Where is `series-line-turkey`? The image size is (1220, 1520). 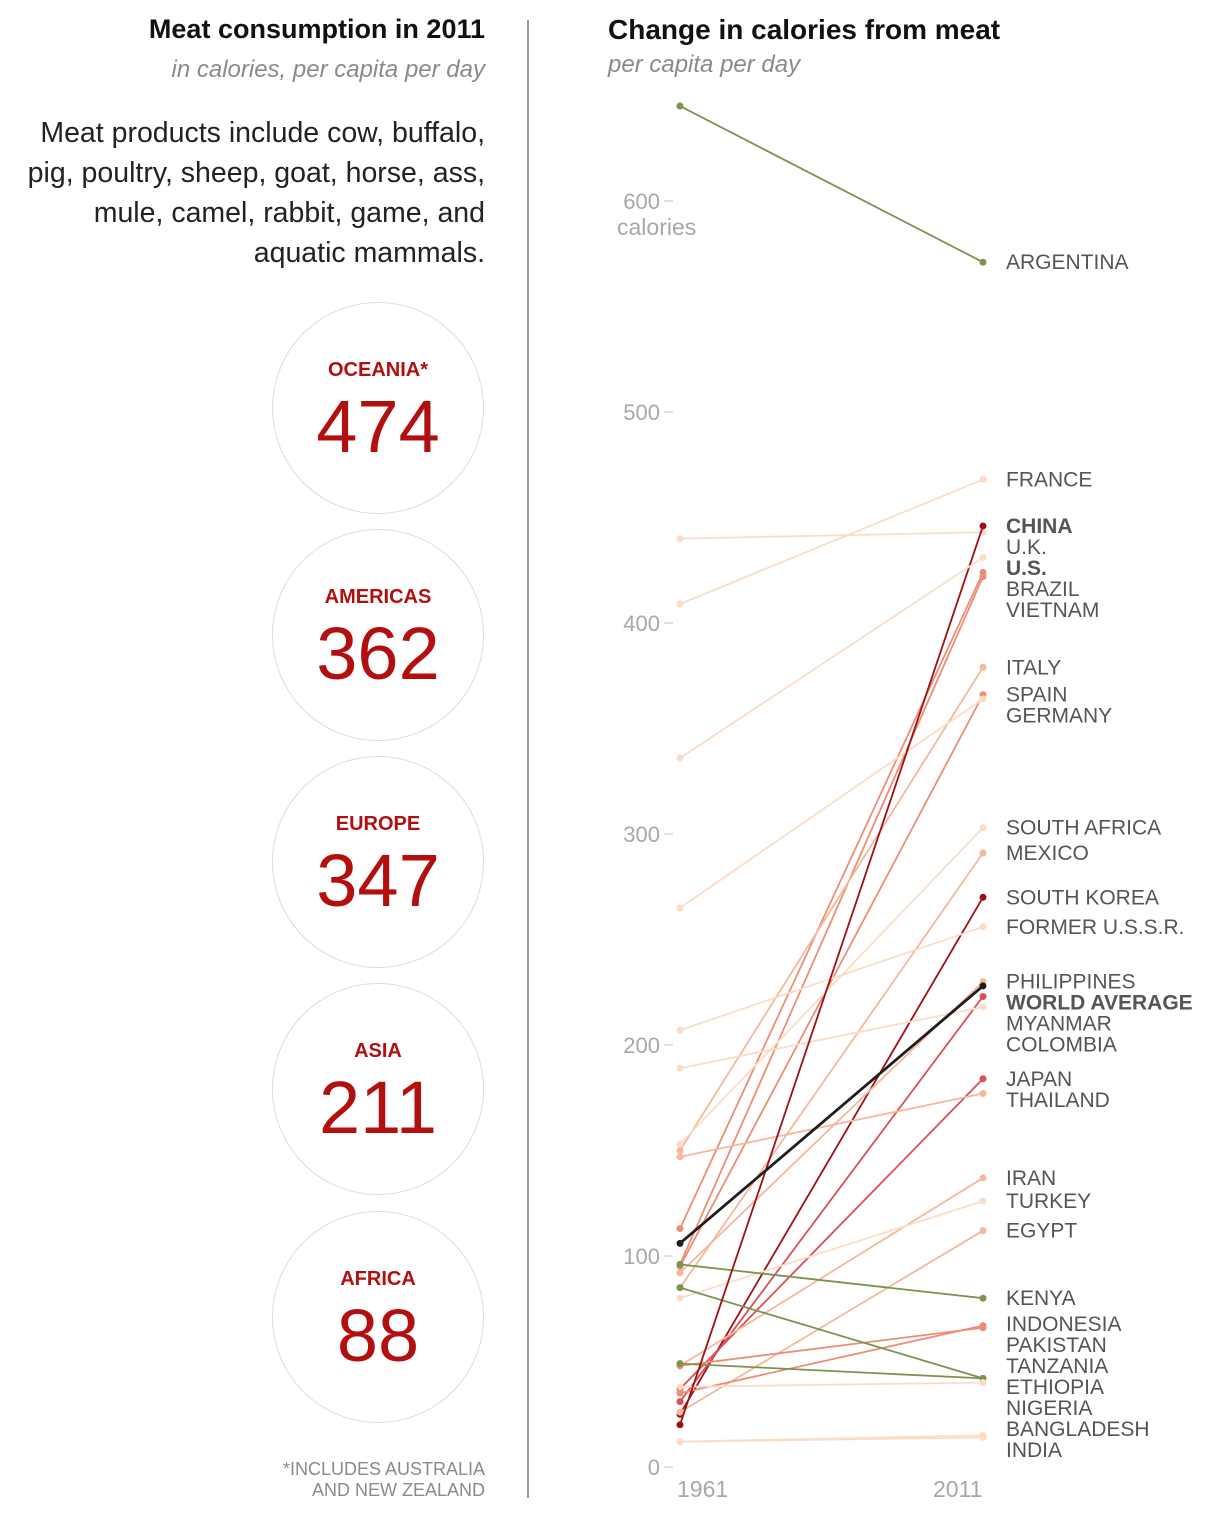
series-line-turkey is located at coordinates (831, 1250).